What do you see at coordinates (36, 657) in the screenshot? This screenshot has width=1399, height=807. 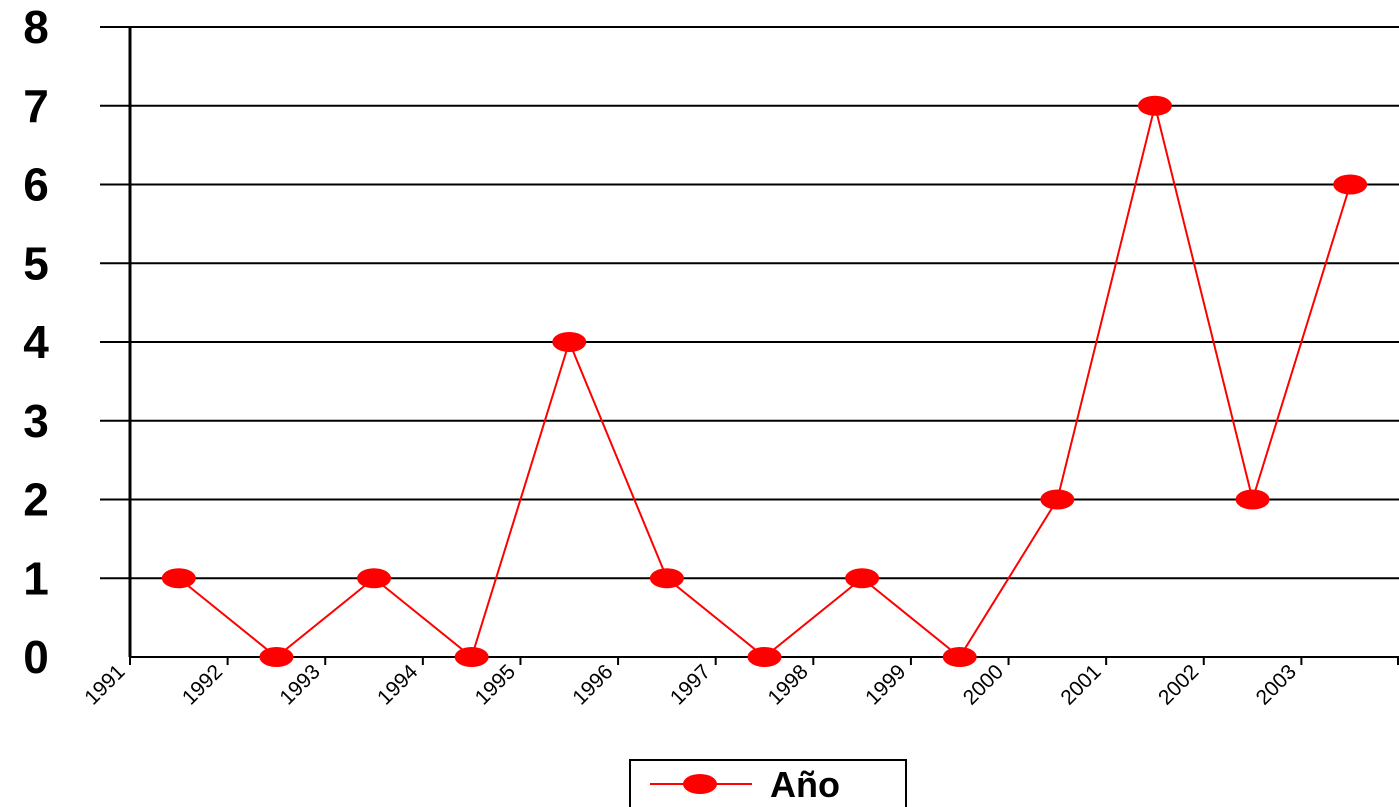 I see `y-tick-label: 0` at bounding box center [36, 657].